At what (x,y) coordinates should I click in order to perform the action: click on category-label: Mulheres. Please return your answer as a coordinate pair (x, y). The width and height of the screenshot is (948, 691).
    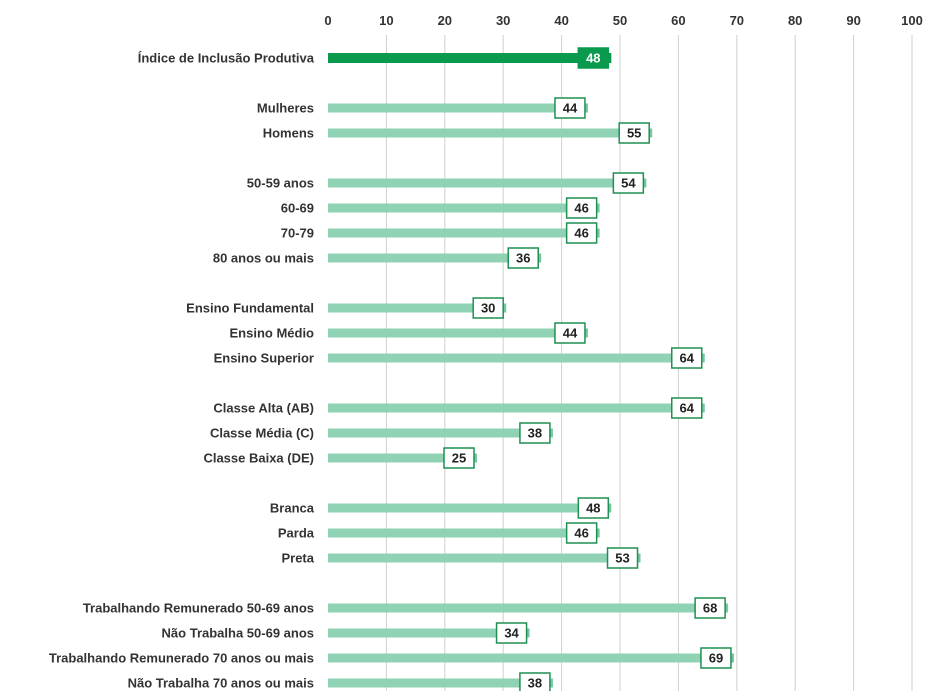
    Looking at the image, I should click on (285, 108).